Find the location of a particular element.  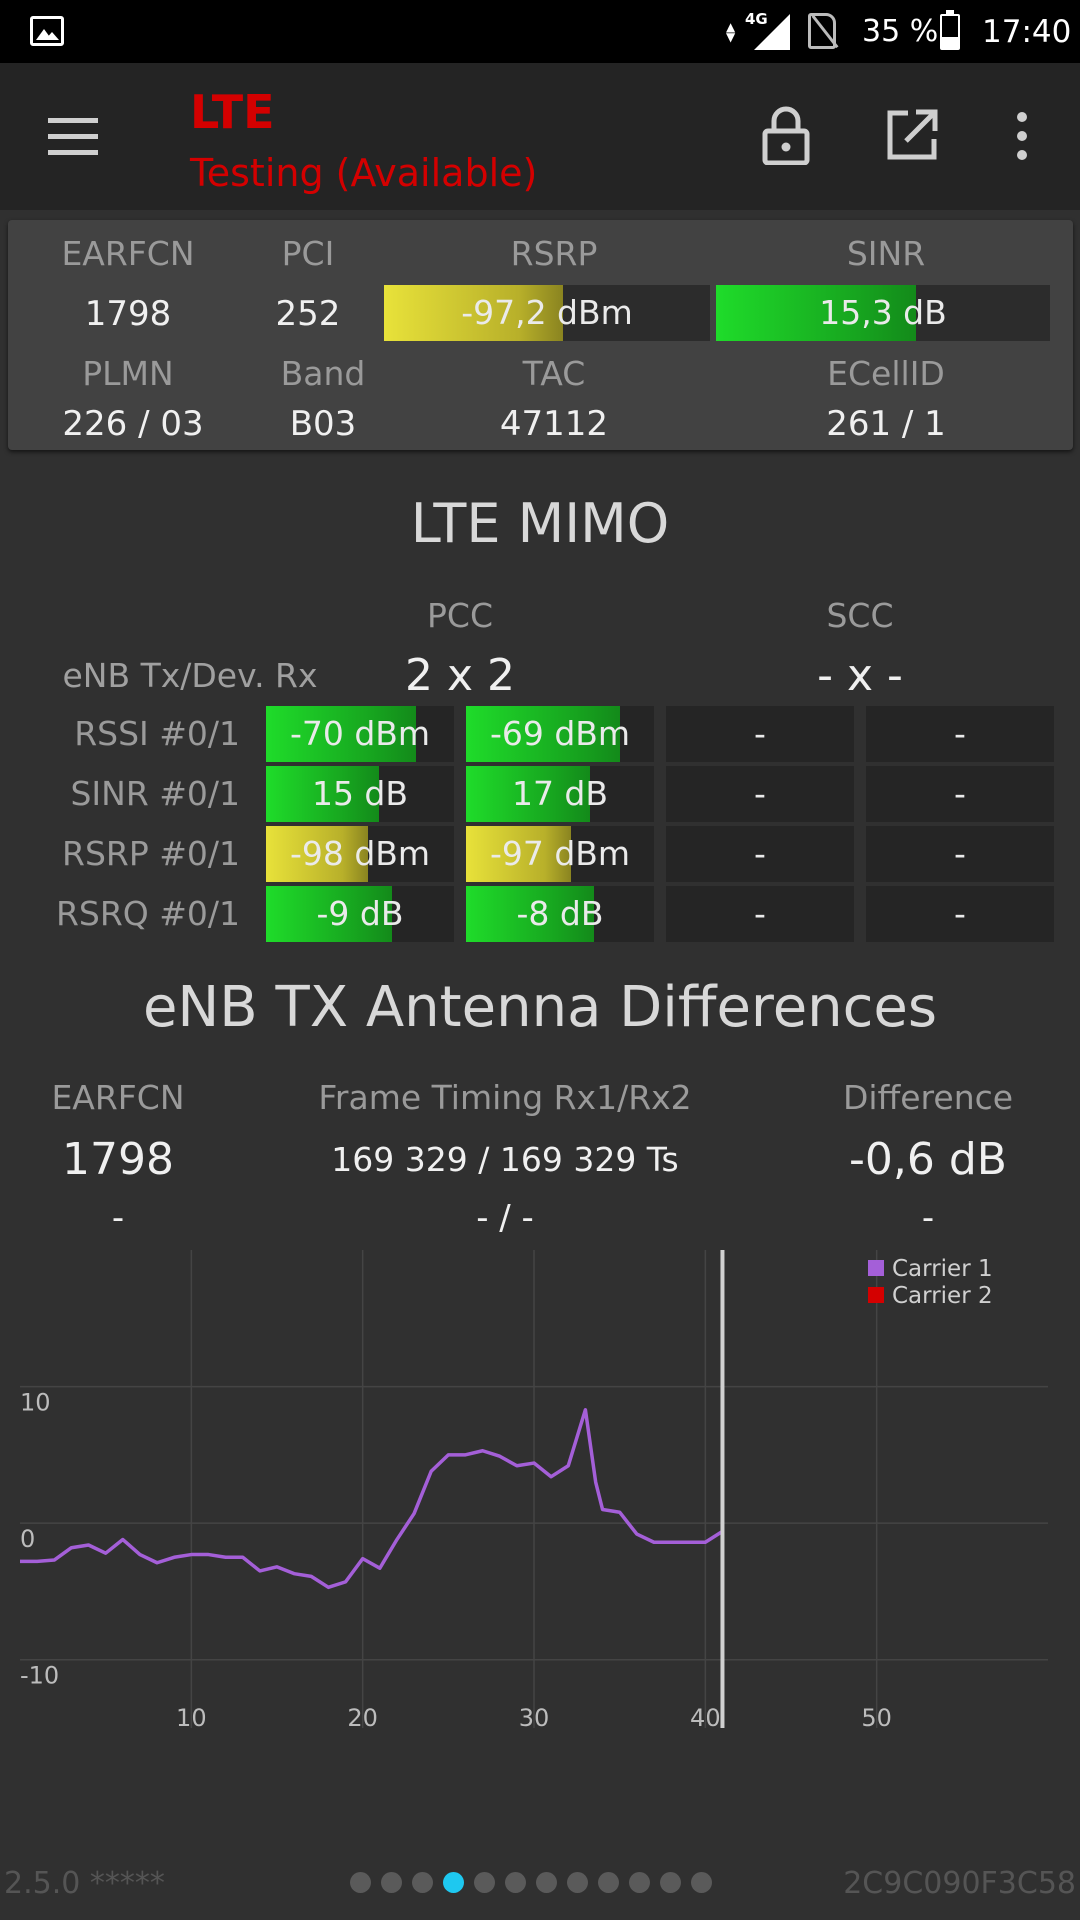

plmn-value: 226 / 03 is located at coordinates (133, 424).